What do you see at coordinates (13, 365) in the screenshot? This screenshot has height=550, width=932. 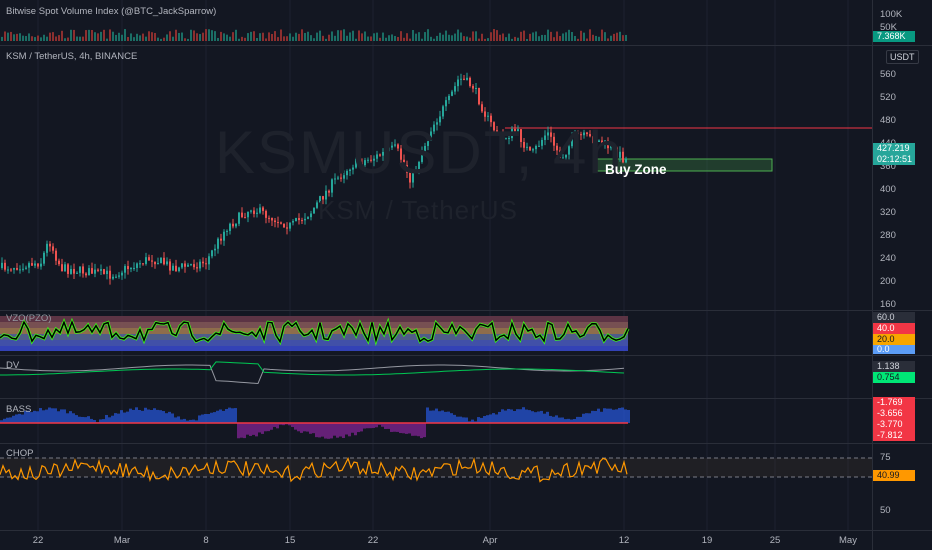 I see `dv-indicator-label: DV` at bounding box center [13, 365].